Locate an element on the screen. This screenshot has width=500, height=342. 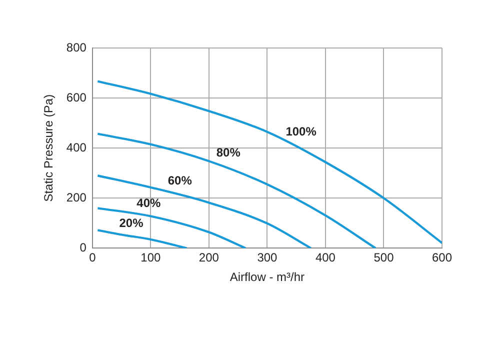
y-tick-label: 600 is located at coordinates (76, 97).